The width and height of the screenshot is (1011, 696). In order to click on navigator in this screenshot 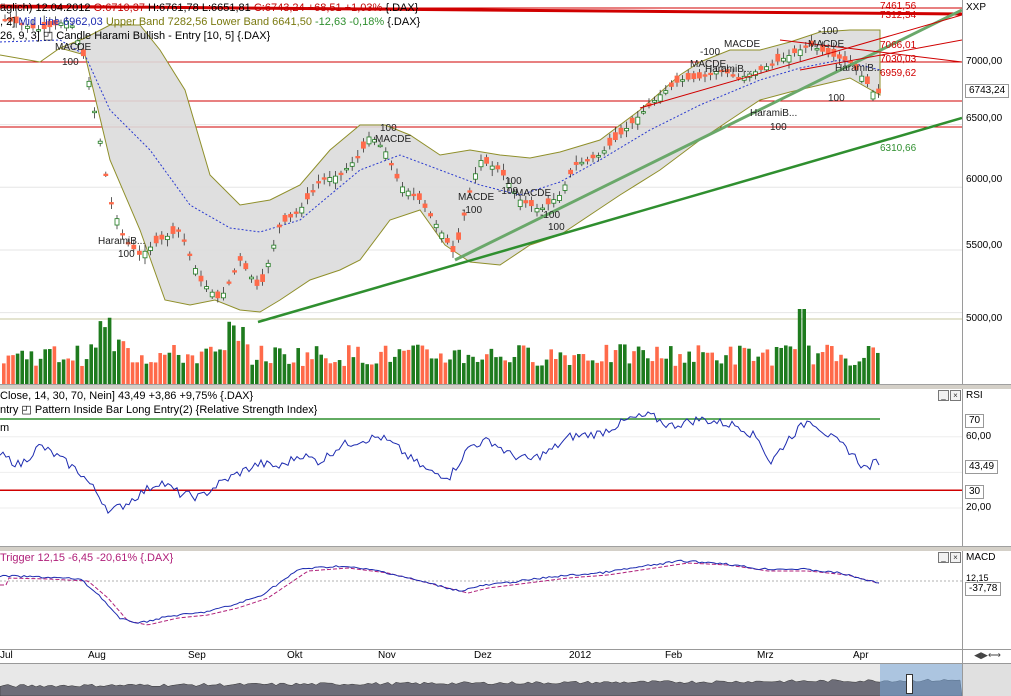, I will do `click(481, 679)`.